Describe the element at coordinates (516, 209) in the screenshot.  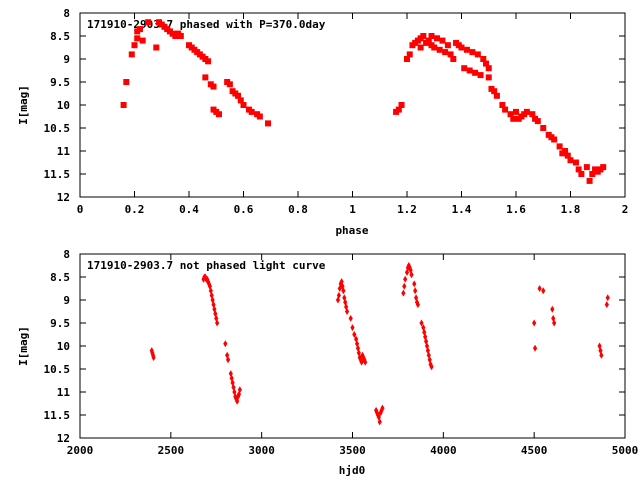
I see `x-tick-label: 1.6` at that location.